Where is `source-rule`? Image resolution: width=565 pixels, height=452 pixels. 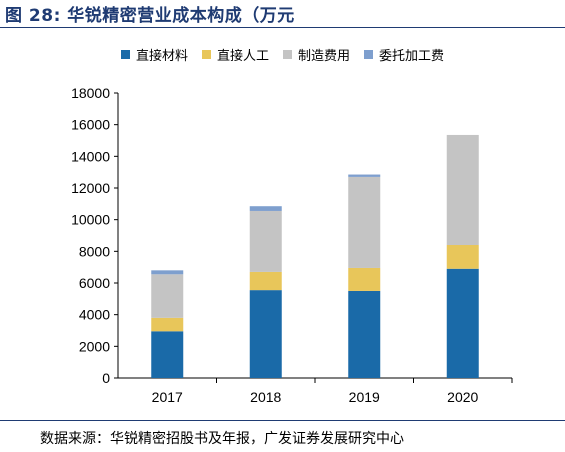 source-rule is located at coordinates (282, 420).